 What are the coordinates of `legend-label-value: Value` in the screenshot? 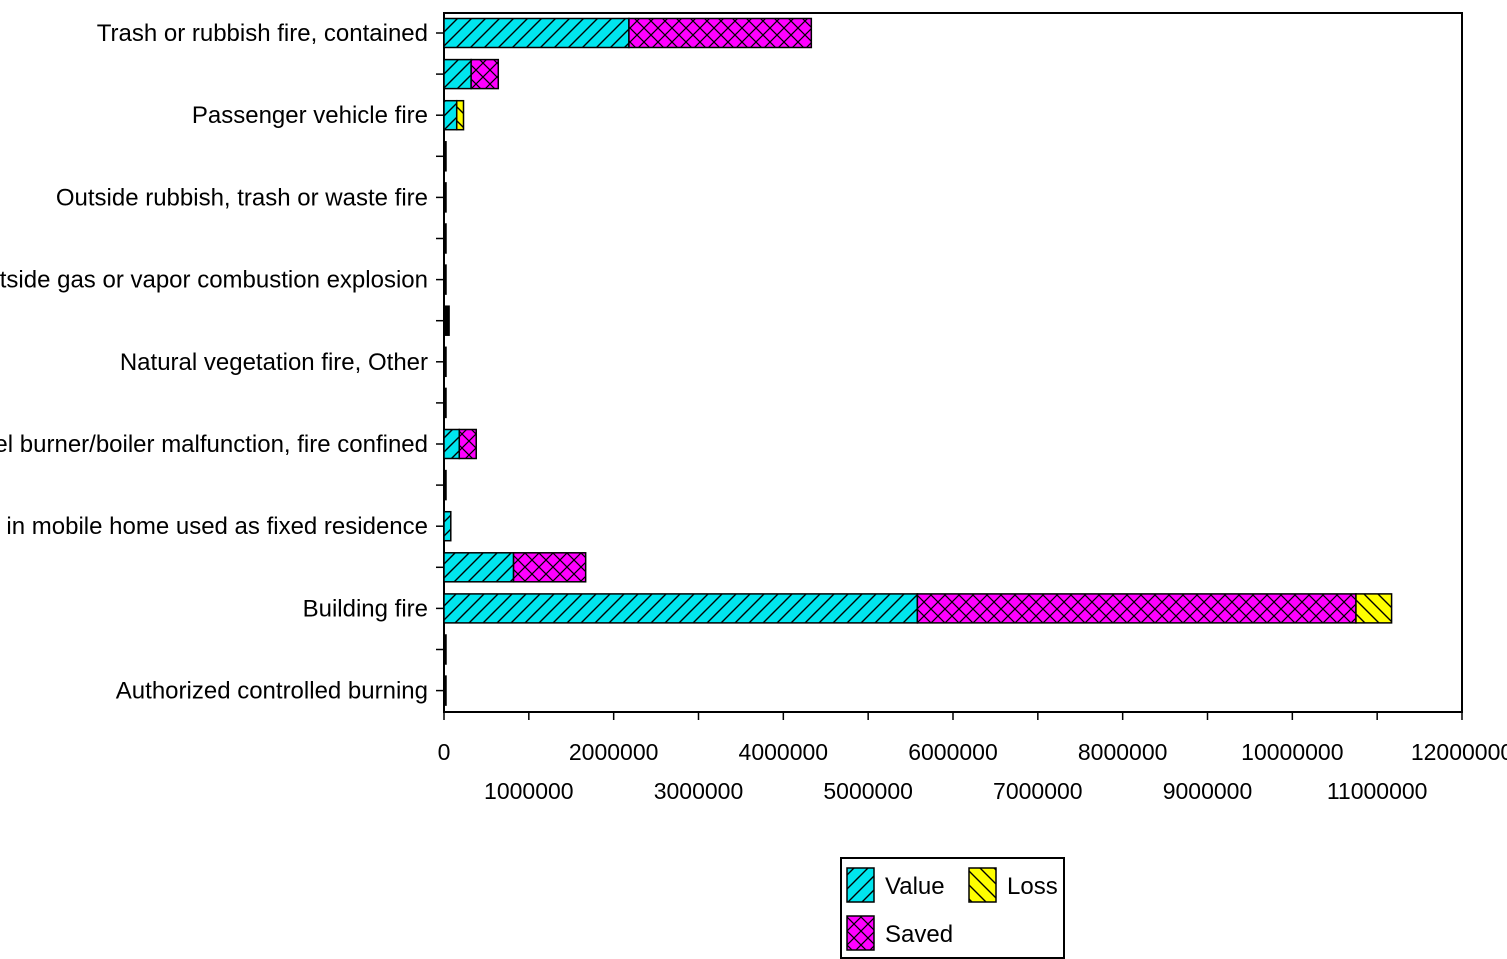 It's located at (915, 886).